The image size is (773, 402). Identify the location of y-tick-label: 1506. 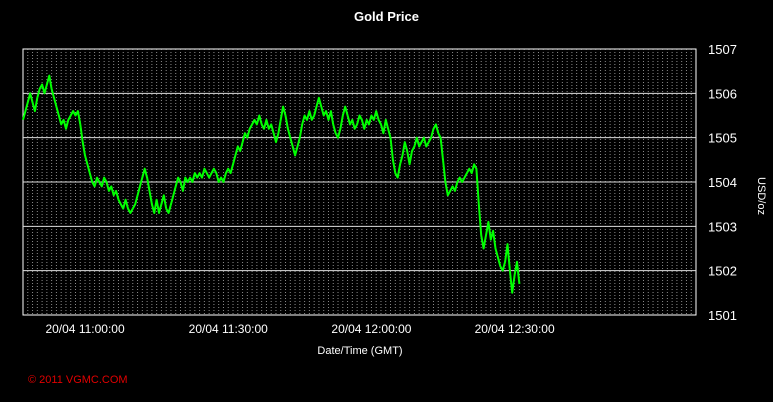
(722, 93).